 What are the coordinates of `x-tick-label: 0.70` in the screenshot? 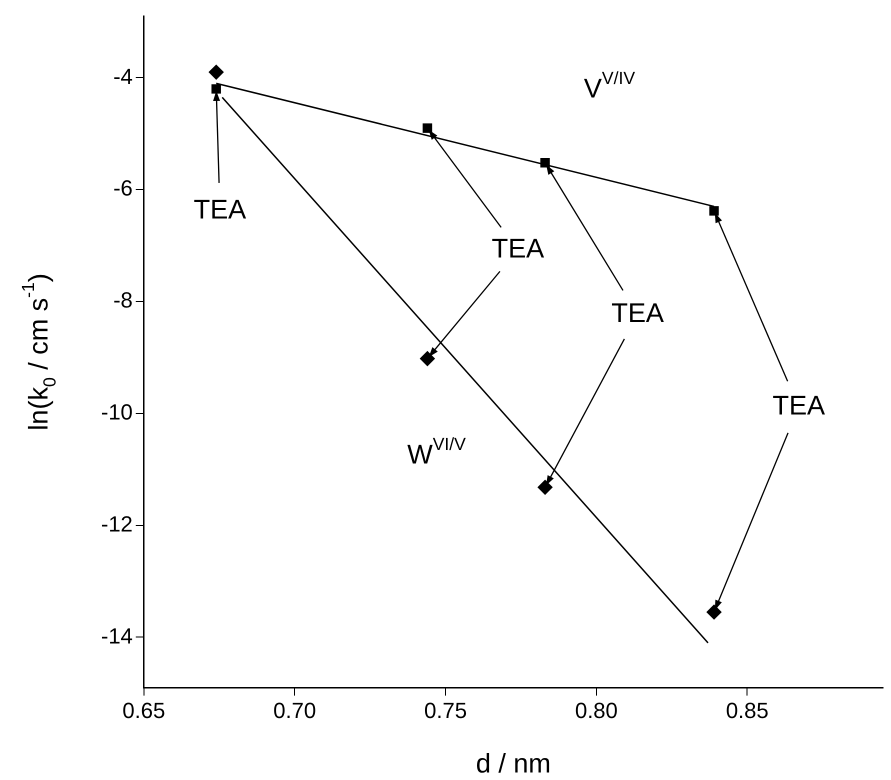 It's located at (294, 710).